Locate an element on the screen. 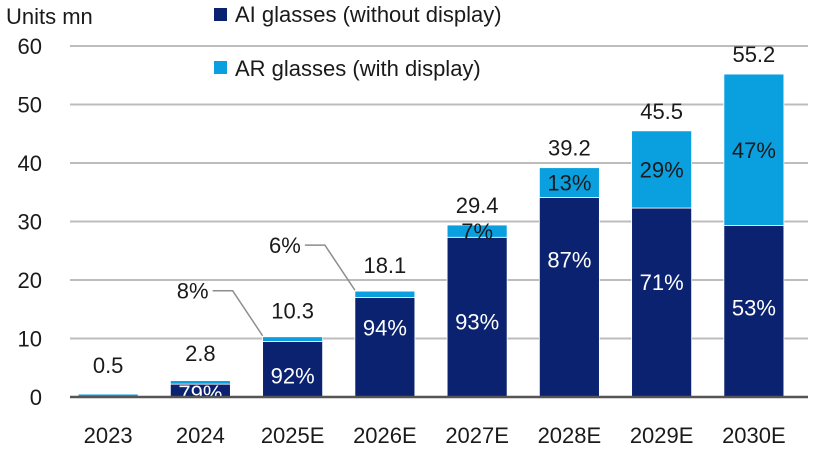 This screenshot has width=813, height=467. bar-group: 10.3 92% is located at coordinates (293, 348).